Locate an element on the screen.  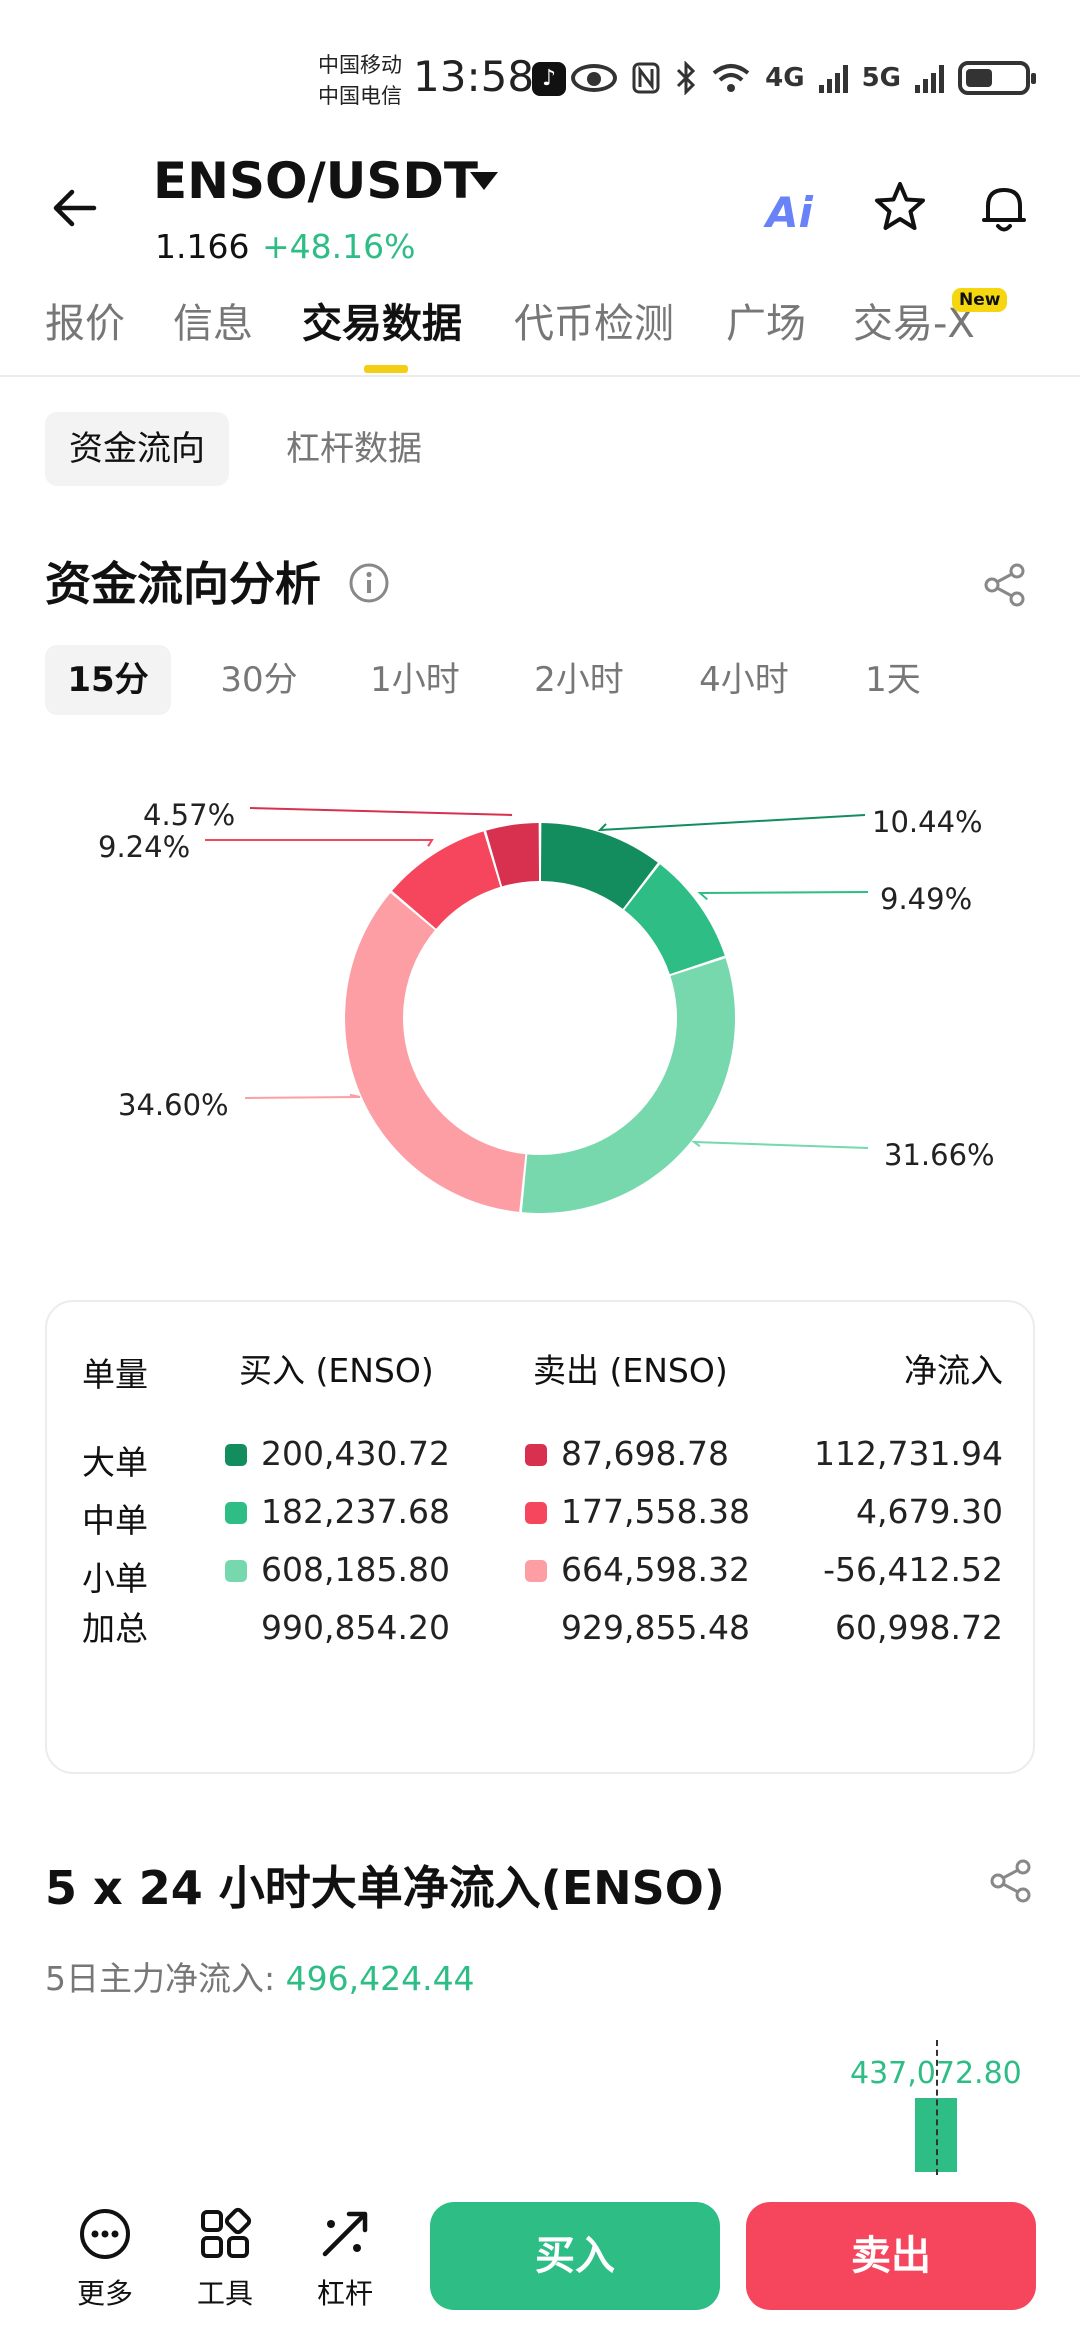
tools-label: 工具 is located at coordinates (224, 2293).